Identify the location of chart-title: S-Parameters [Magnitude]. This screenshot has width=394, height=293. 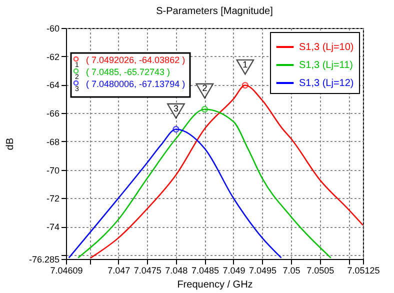
(215, 11).